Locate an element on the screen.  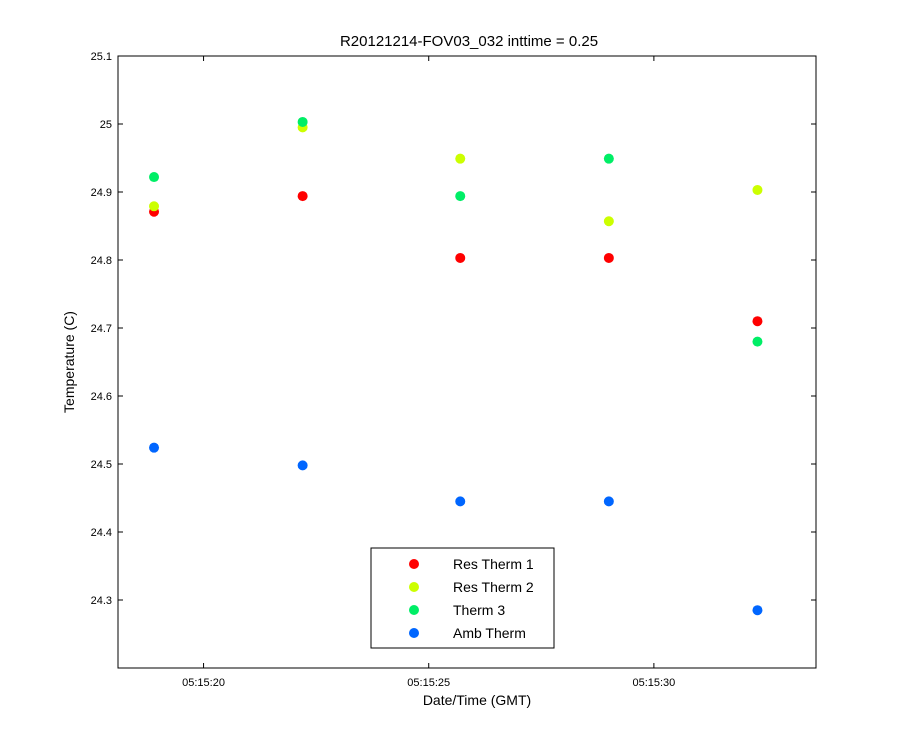
x-axis-label: Date/Time (GMT) is located at coordinates (477, 700).